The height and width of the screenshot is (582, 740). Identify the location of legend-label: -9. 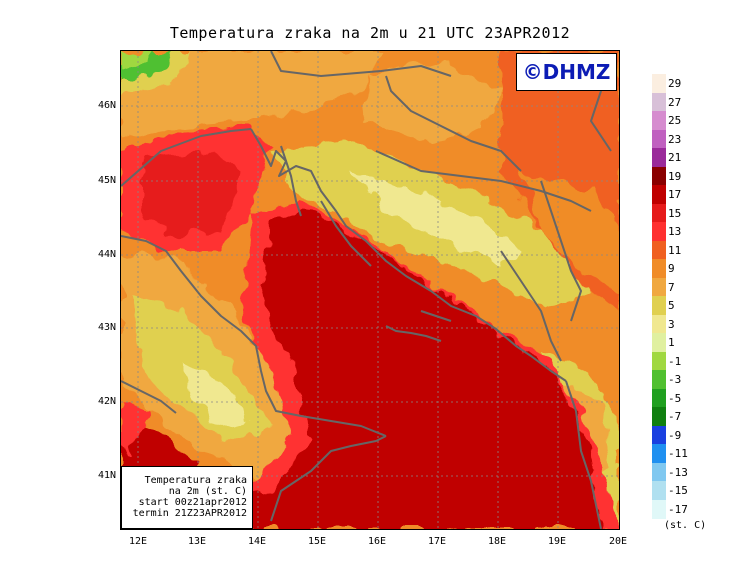
(675, 435).